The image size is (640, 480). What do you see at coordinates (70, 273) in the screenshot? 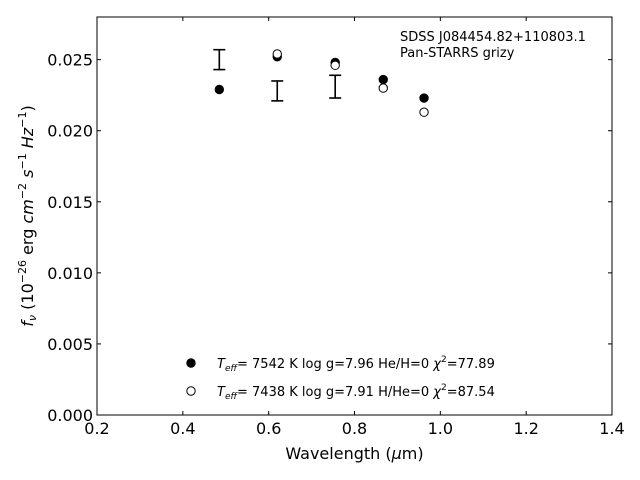
I see `y-tick-label: 0.010` at bounding box center [70, 273].